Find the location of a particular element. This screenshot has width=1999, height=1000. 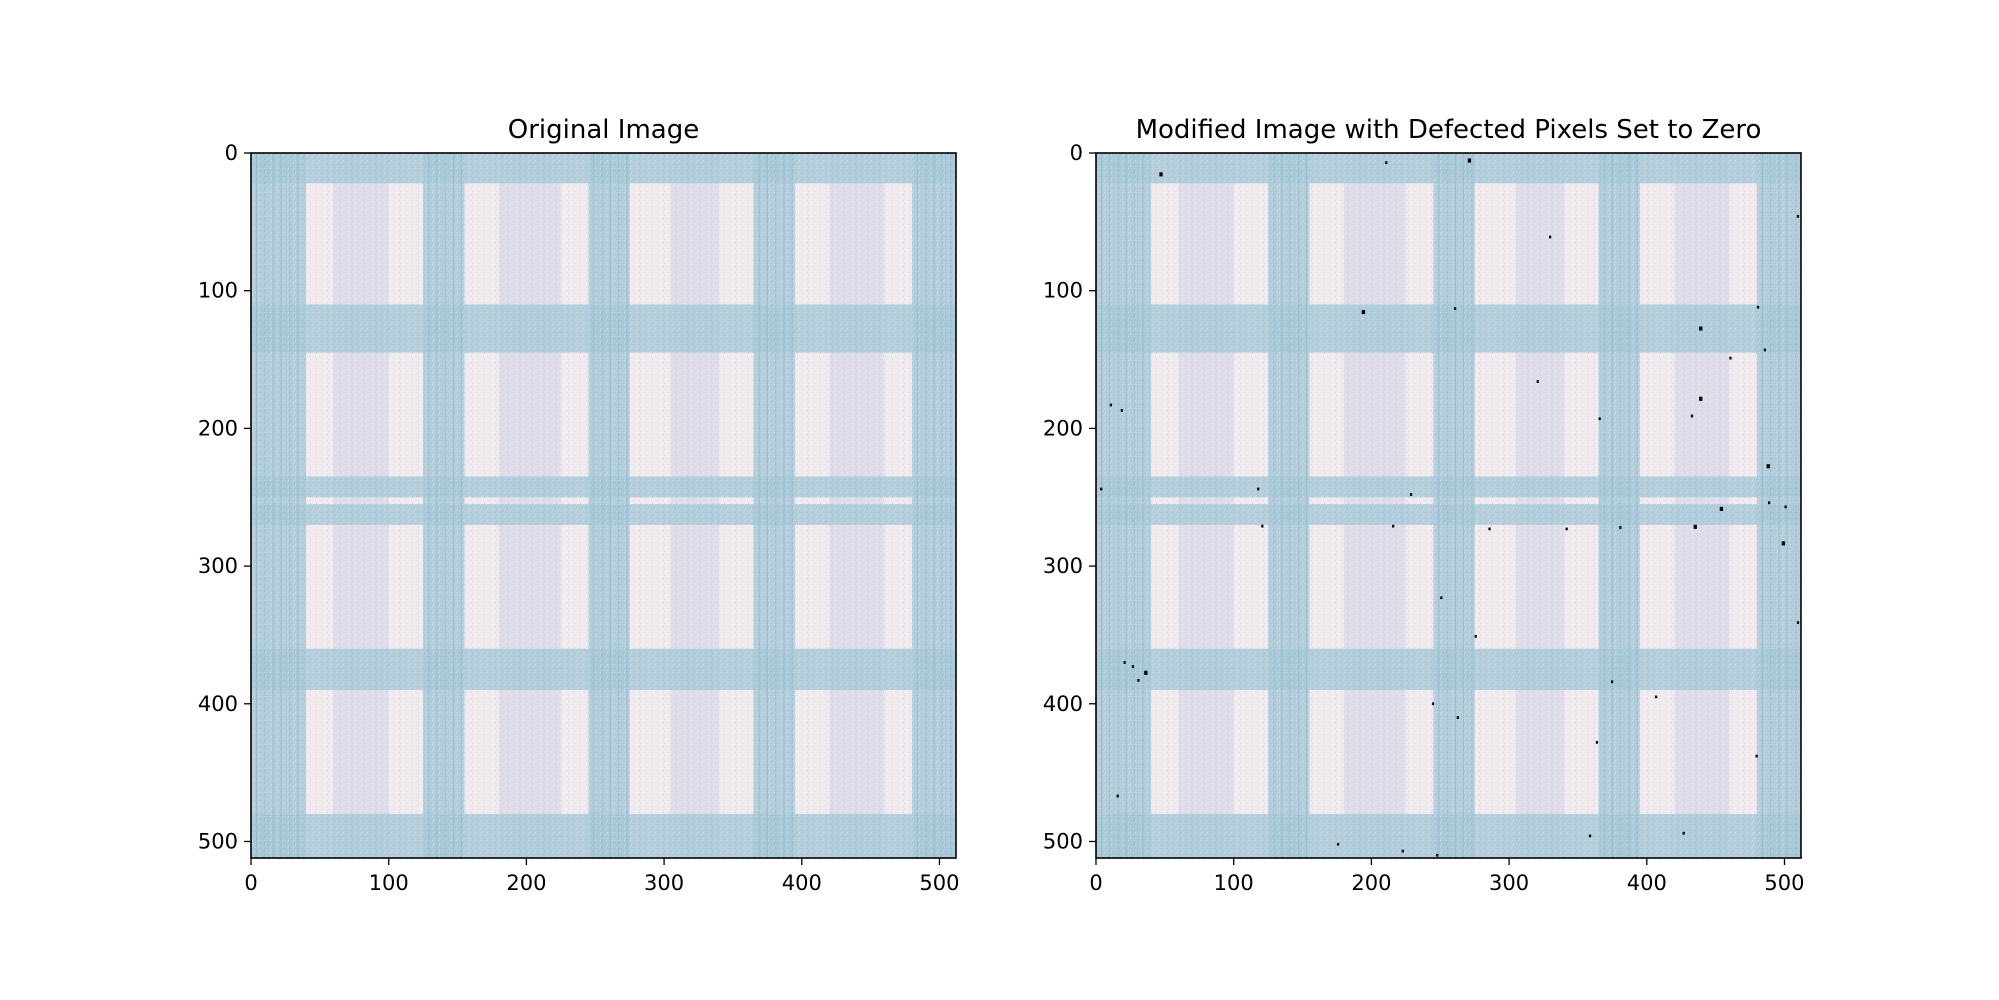

y-axis-ticks-modified: 0 100 200 300 400 500 is located at coordinates (1069, 497).